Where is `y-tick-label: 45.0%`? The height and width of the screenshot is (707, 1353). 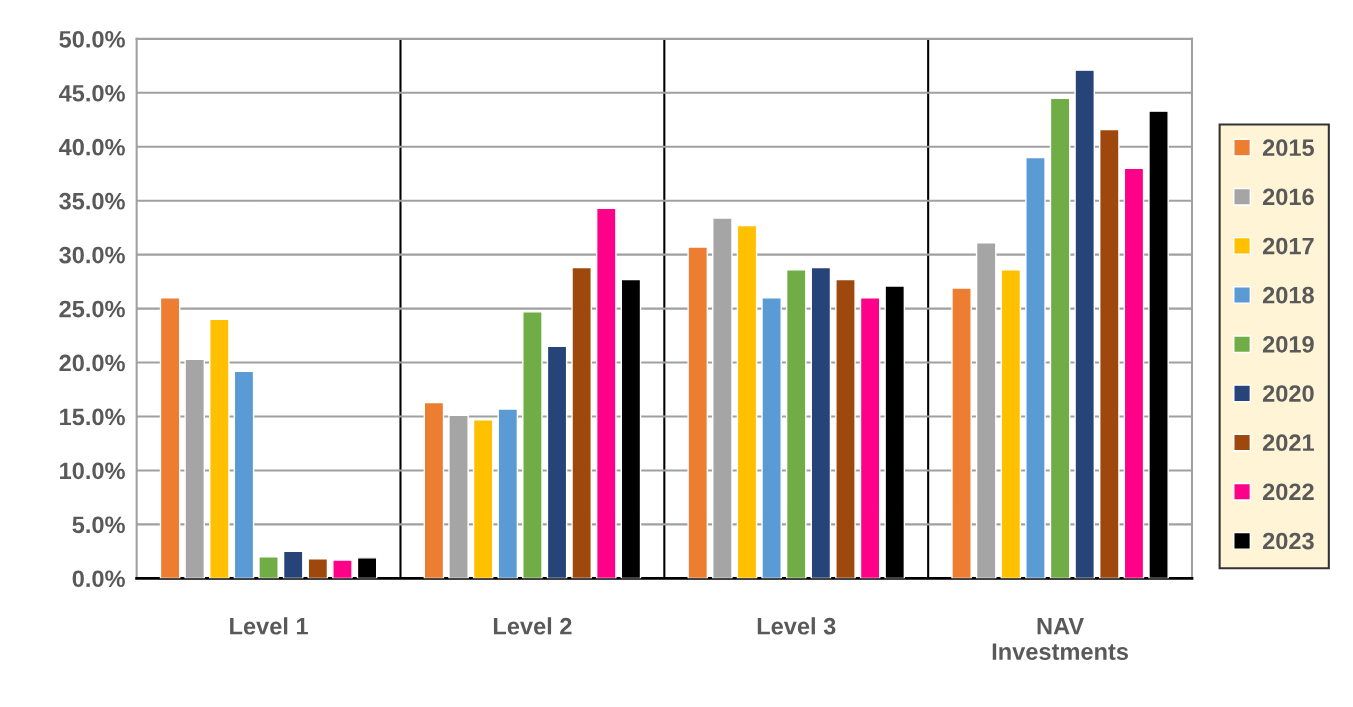 y-tick-label: 45.0% is located at coordinates (91, 93).